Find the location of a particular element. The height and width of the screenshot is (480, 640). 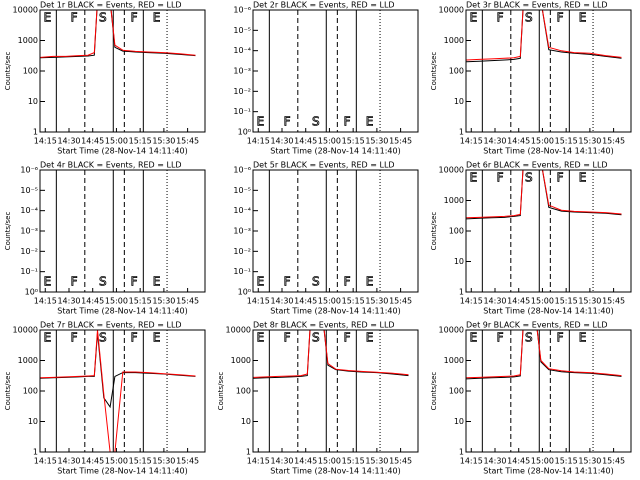

chart-title: Det 5r BLACK = Events, RED = LLD is located at coordinates (324, 165).